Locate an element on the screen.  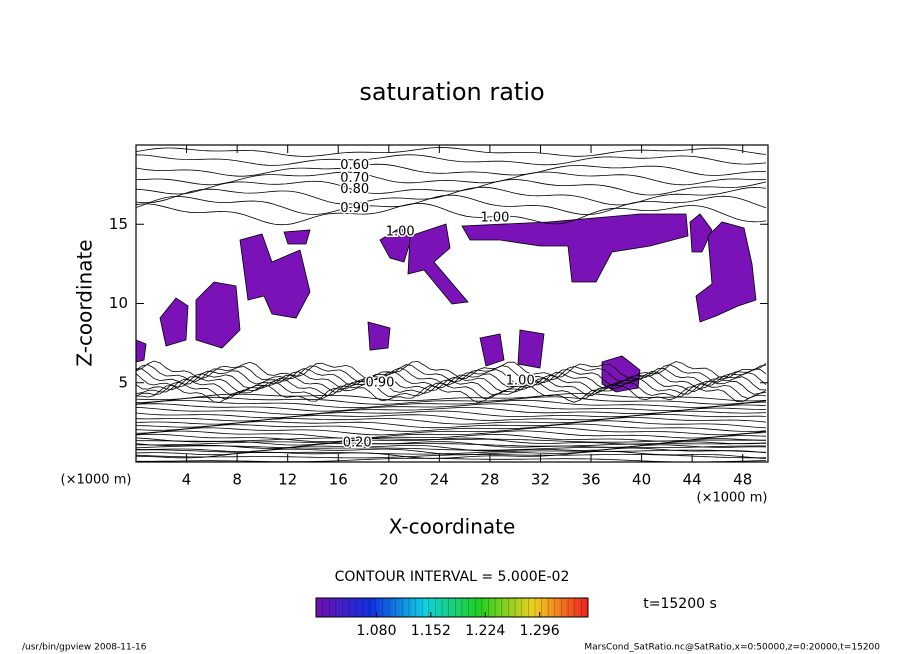
x-tick-label: 16 is located at coordinates (338, 480).